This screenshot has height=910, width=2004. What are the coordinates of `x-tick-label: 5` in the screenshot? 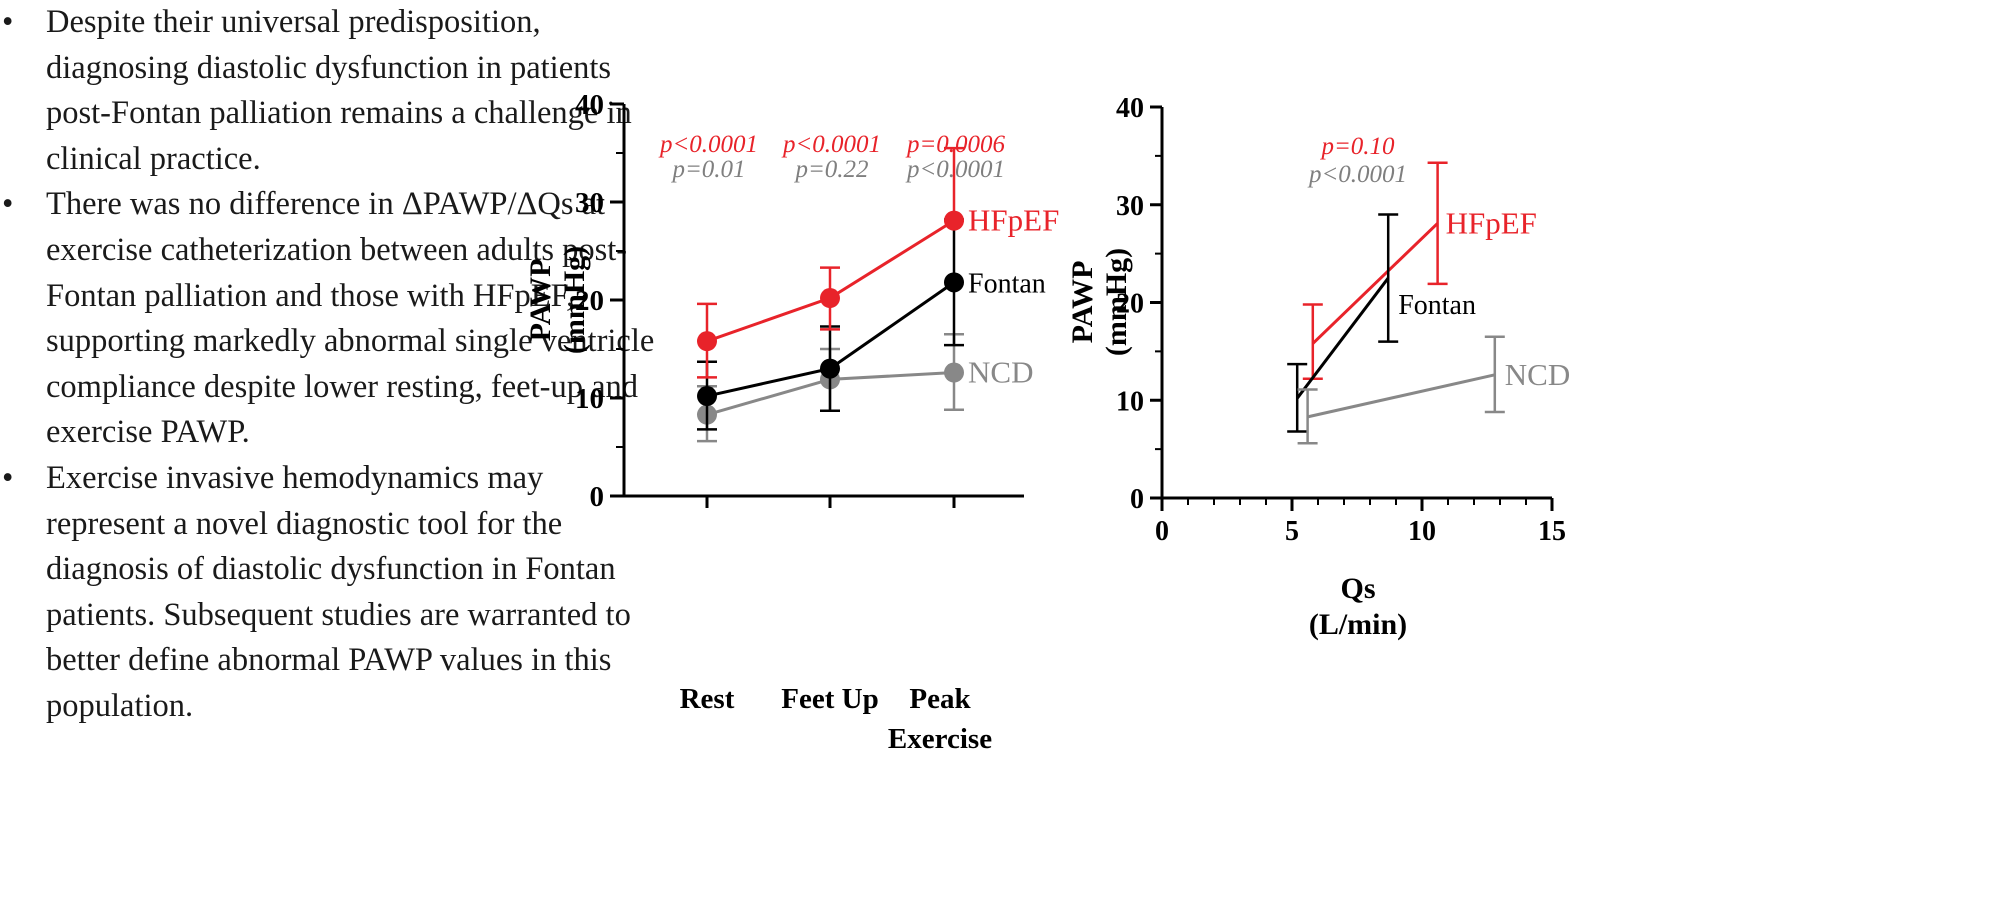 It's located at (1292, 531).